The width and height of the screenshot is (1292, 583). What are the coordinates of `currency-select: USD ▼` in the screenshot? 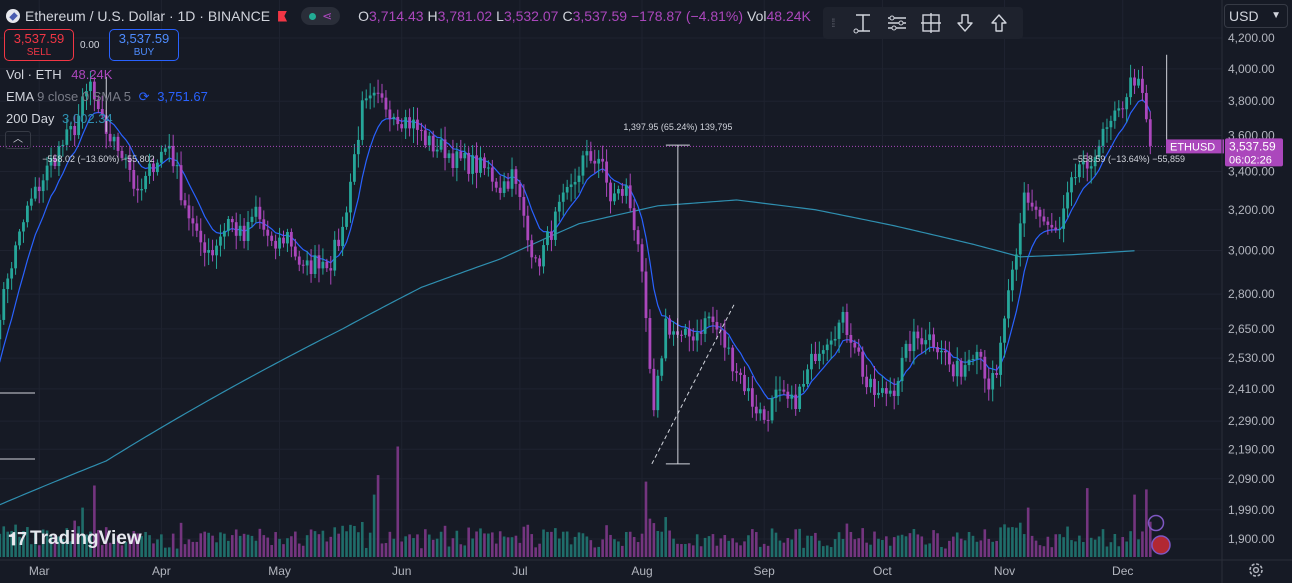 It's located at (1256, 16).